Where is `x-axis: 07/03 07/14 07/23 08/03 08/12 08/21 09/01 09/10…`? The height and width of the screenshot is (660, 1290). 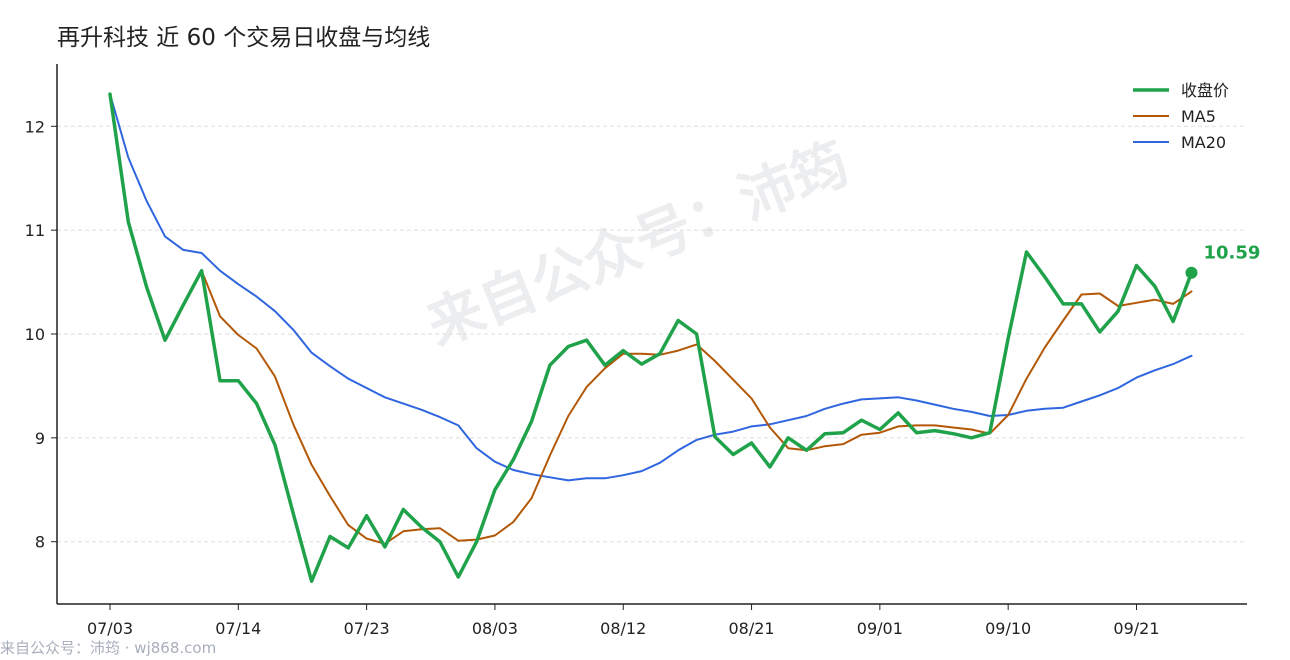 x-axis: 07/03 07/14 07/23 08/03 08/12 08/21 09/01 09/10… is located at coordinates (623, 621).